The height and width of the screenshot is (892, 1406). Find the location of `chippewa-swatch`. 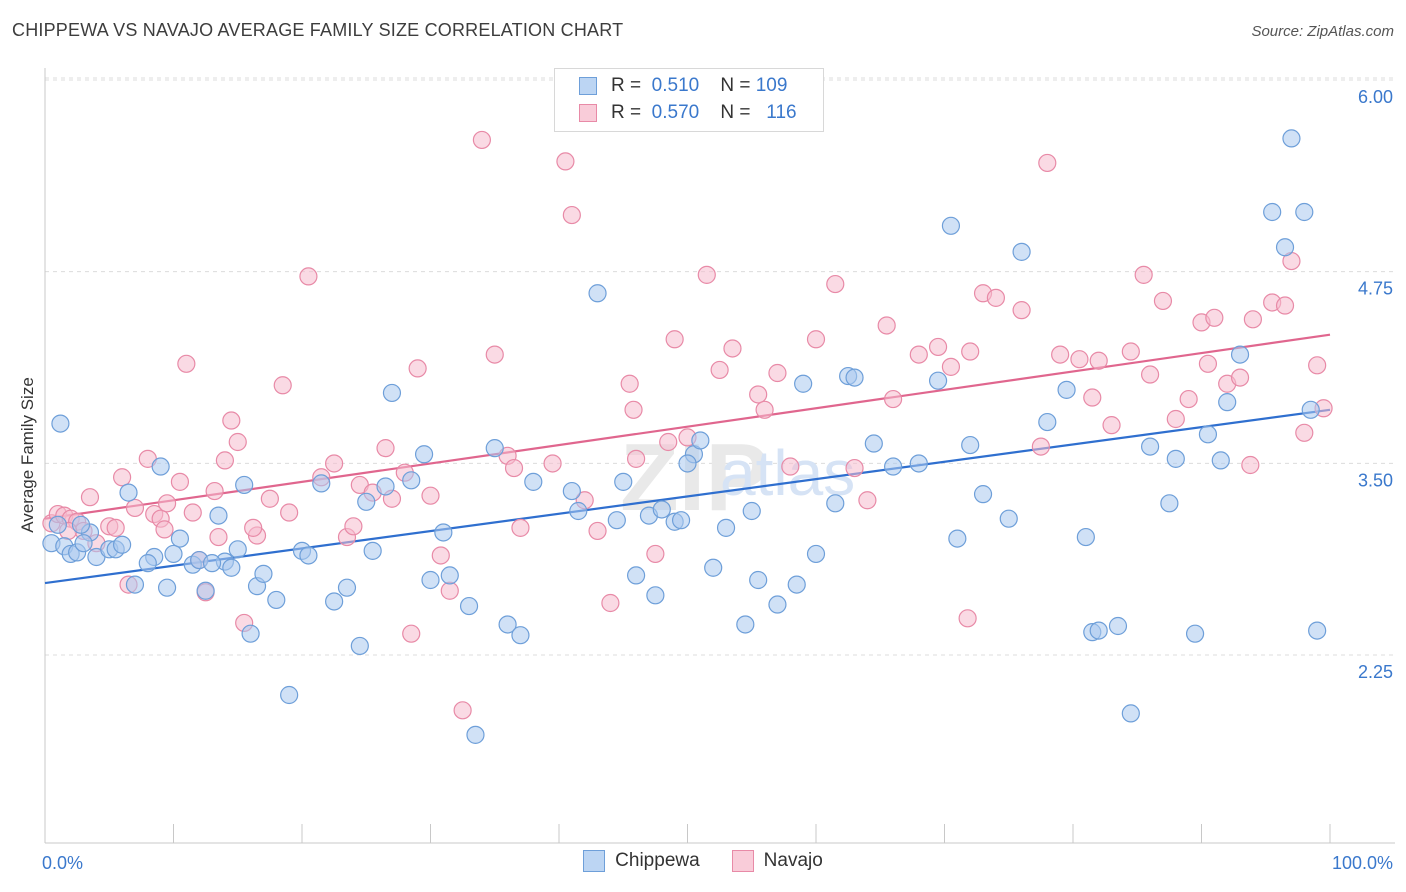

chippewa-swatch is located at coordinates (588, 86).